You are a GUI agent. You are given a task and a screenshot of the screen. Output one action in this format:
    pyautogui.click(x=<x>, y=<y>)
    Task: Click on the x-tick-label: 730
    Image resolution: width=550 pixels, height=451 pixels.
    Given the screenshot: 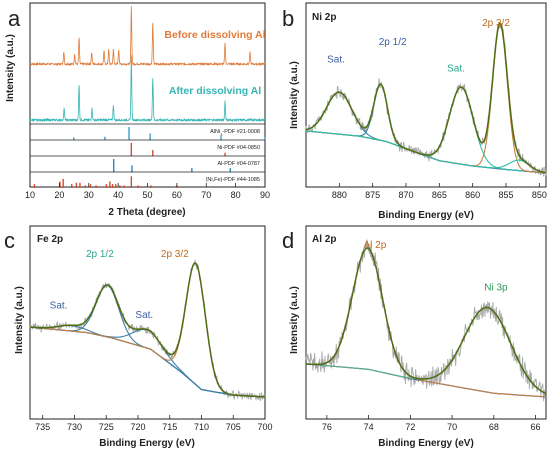 What is the action you would take?
    pyautogui.click(x=74, y=427)
    